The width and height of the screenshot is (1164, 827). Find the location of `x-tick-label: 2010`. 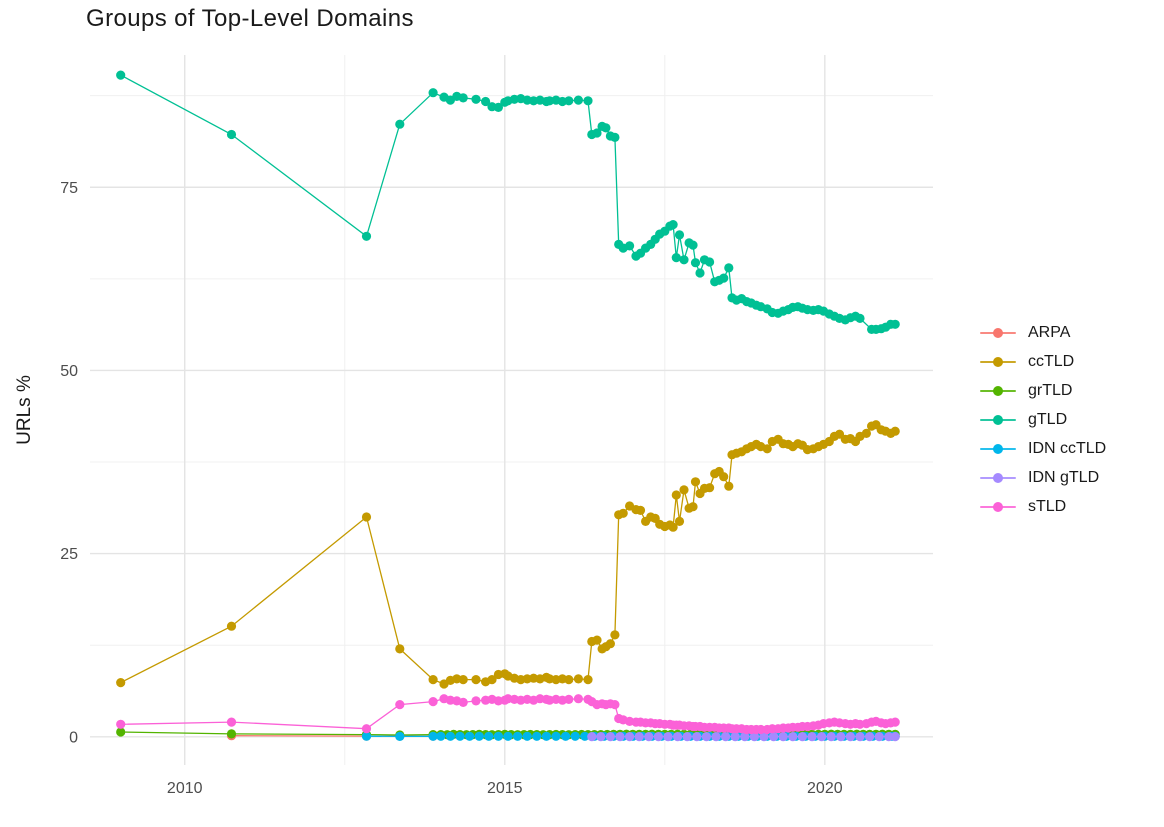

x-tick-label: 2010 is located at coordinates (185, 788).